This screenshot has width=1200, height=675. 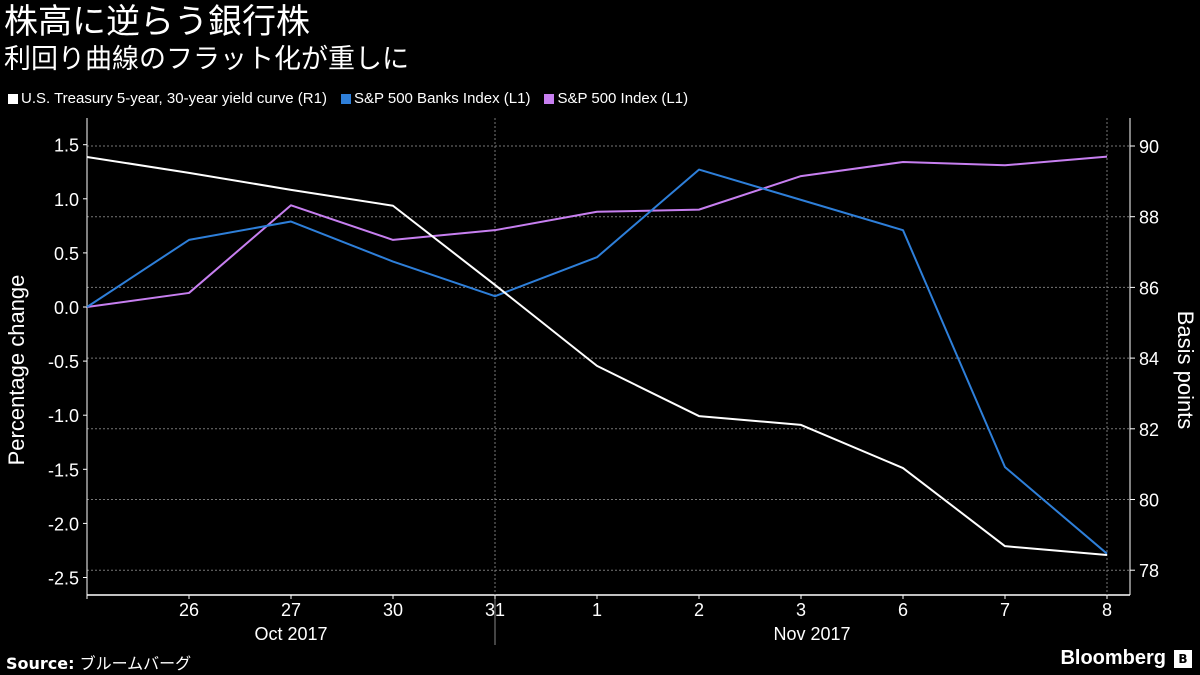 What do you see at coordinates (903, 610) in the screenshot?
I see `x-tick-label: 6` at bounding box center [903, 610].